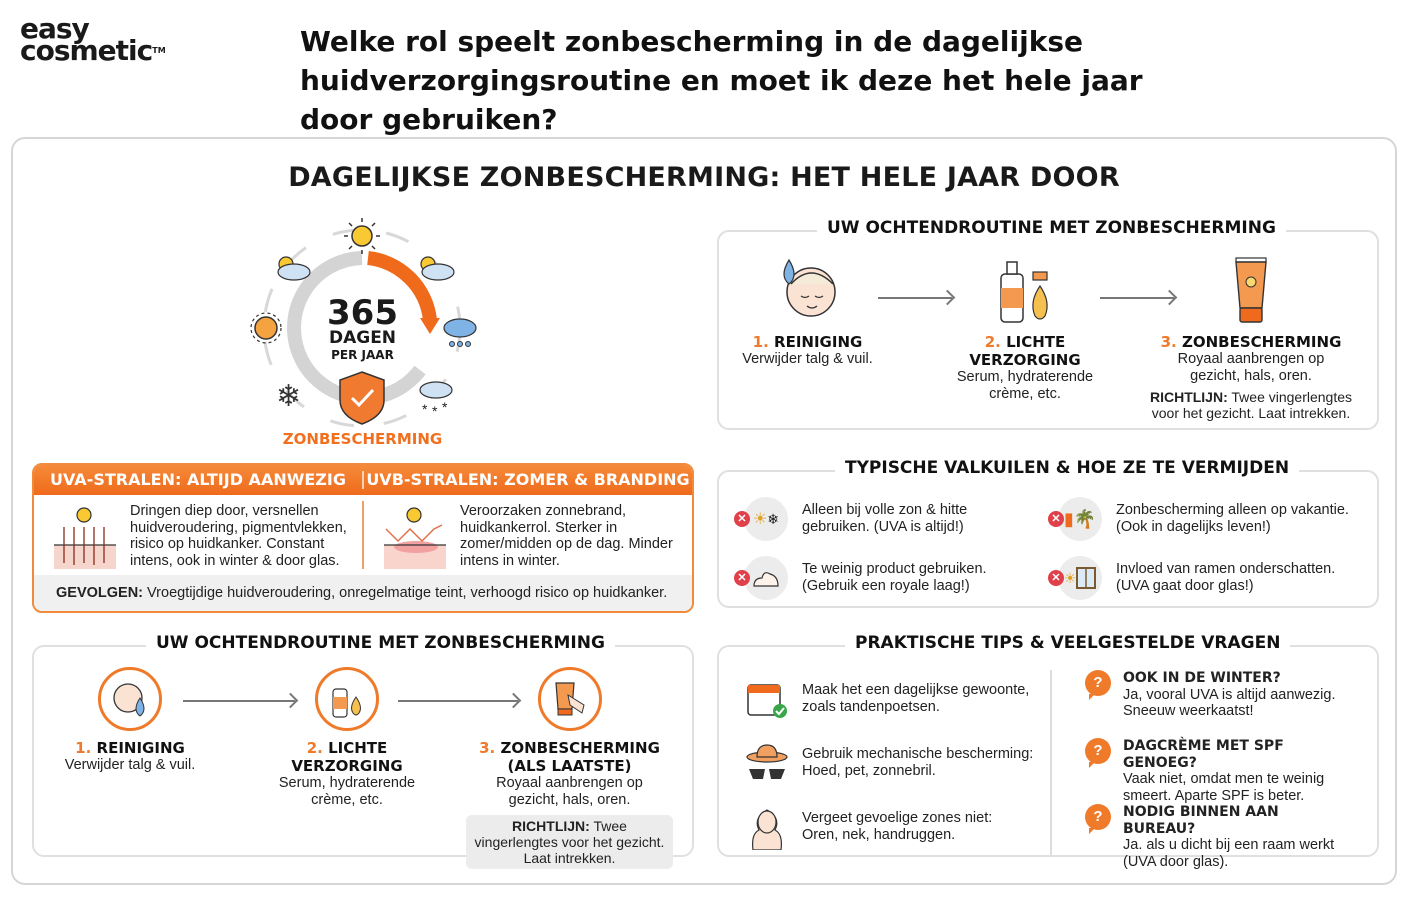 Image resolution: width=1408 pixels, height=900 pixels. I want to click on pitfalls-panel: TYPISCHE VALKUILEN & HOE ZE TE VERMIJDEN, so click(1048, 533).